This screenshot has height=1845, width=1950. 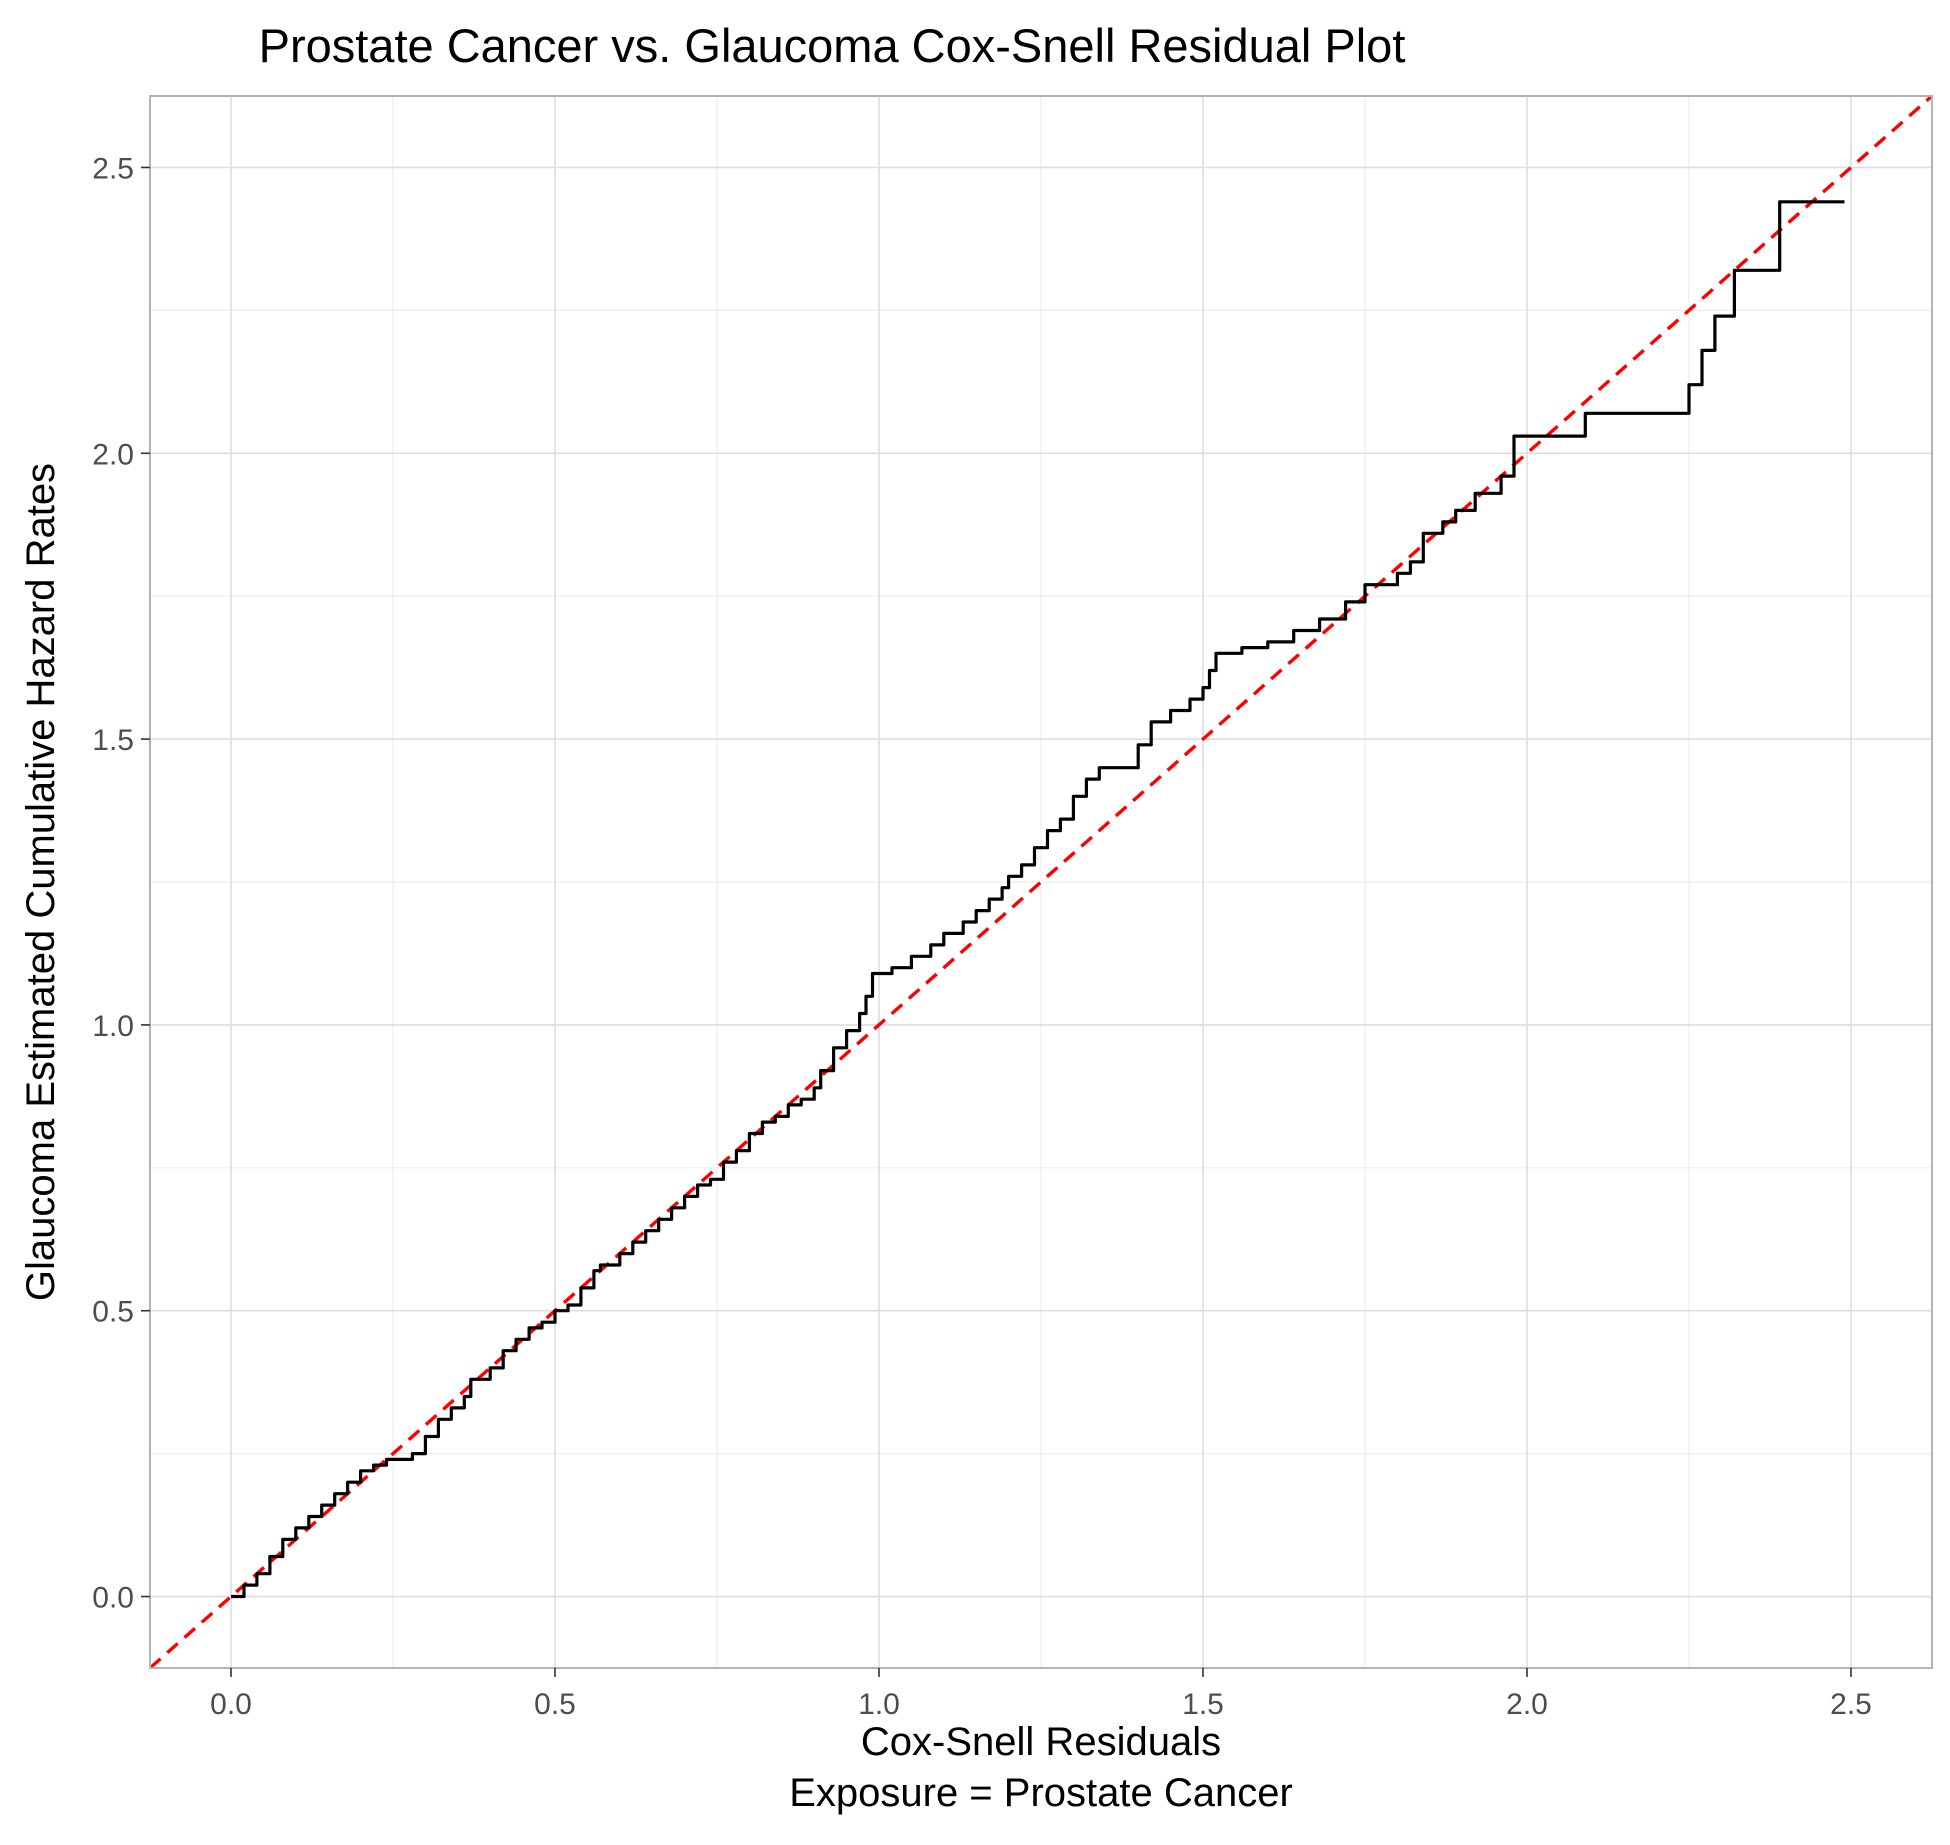 I want to click on x-tick-label: 2.0, so click(x=1527, y=1704).